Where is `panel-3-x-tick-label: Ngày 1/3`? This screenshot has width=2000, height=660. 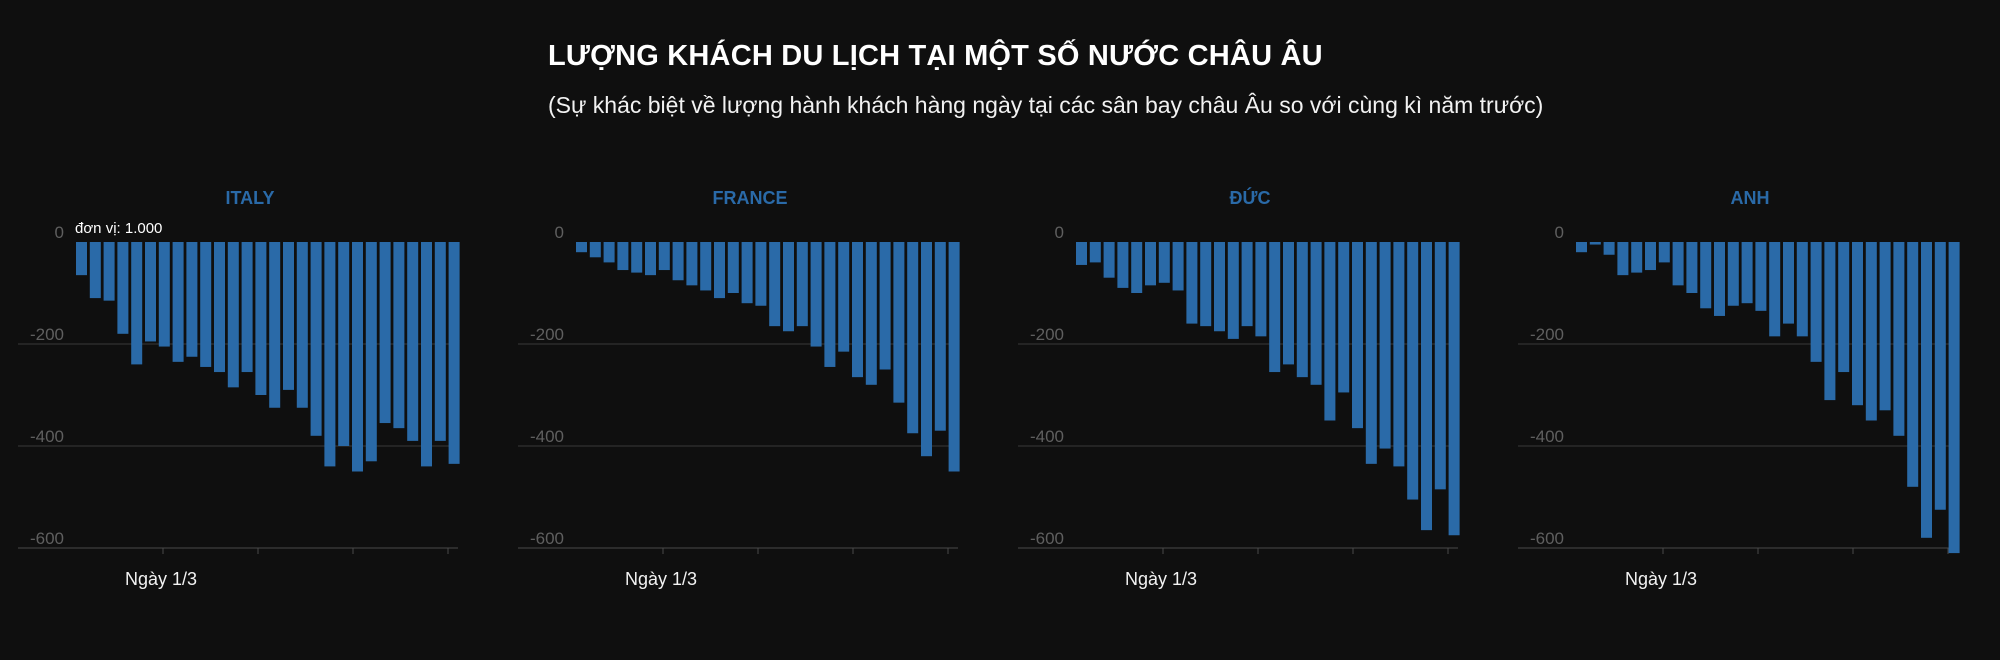
panel-3-x-tick-label: Ngày 1/3 is located at coordinates (1161, 579).